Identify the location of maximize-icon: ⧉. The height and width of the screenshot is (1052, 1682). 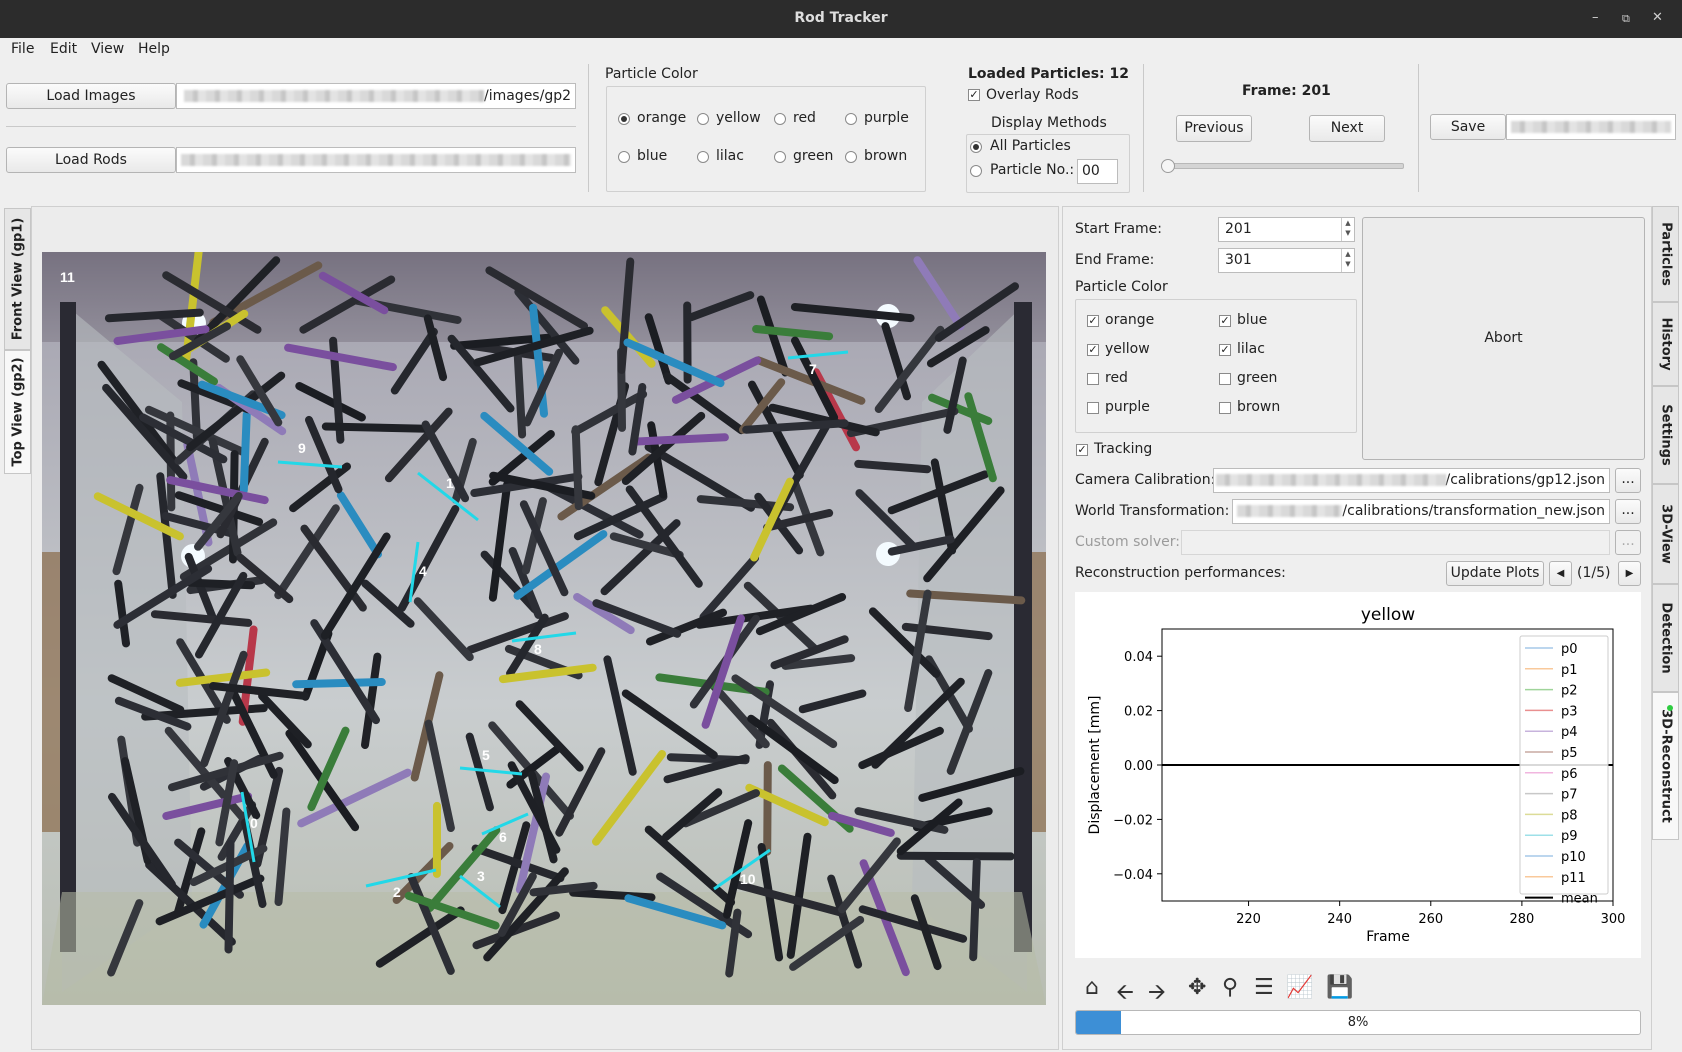
(1626, 18).